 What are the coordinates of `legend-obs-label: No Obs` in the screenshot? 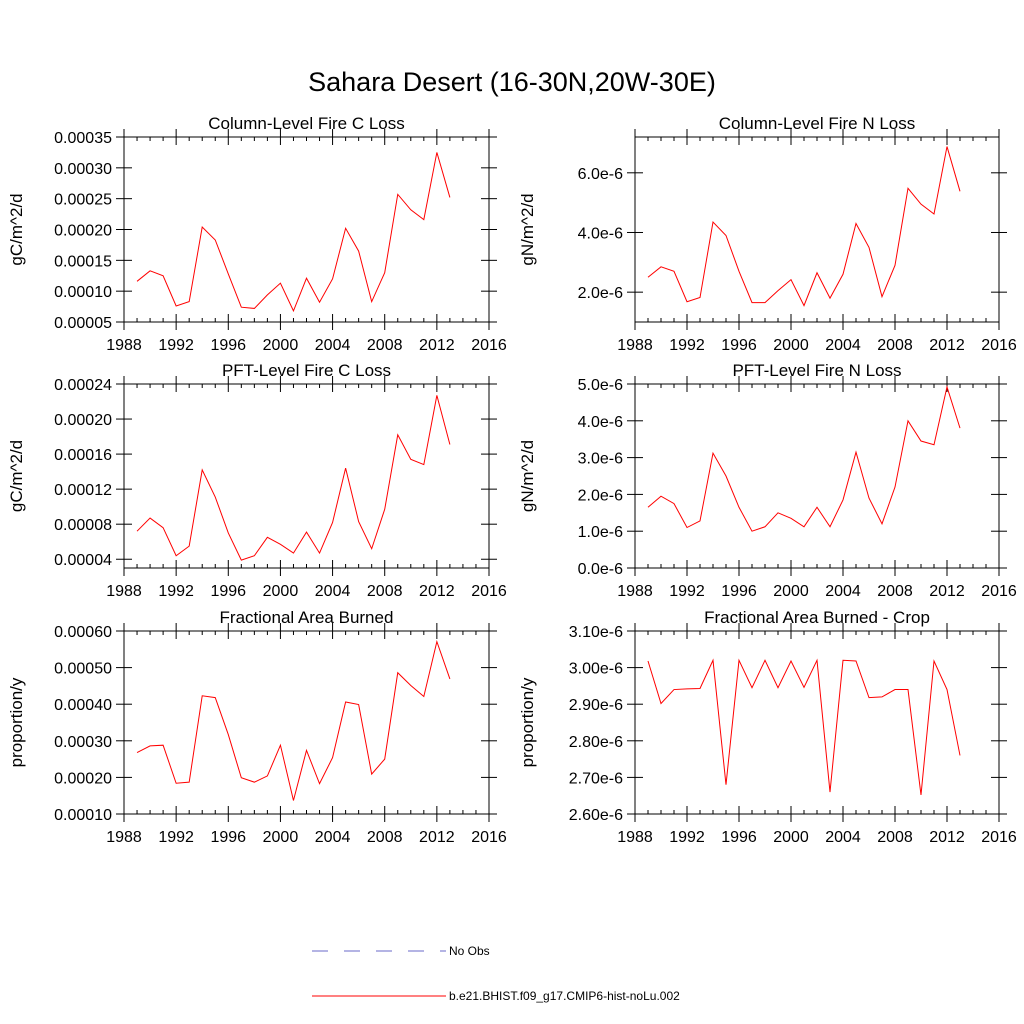 It's located at (469, 951).